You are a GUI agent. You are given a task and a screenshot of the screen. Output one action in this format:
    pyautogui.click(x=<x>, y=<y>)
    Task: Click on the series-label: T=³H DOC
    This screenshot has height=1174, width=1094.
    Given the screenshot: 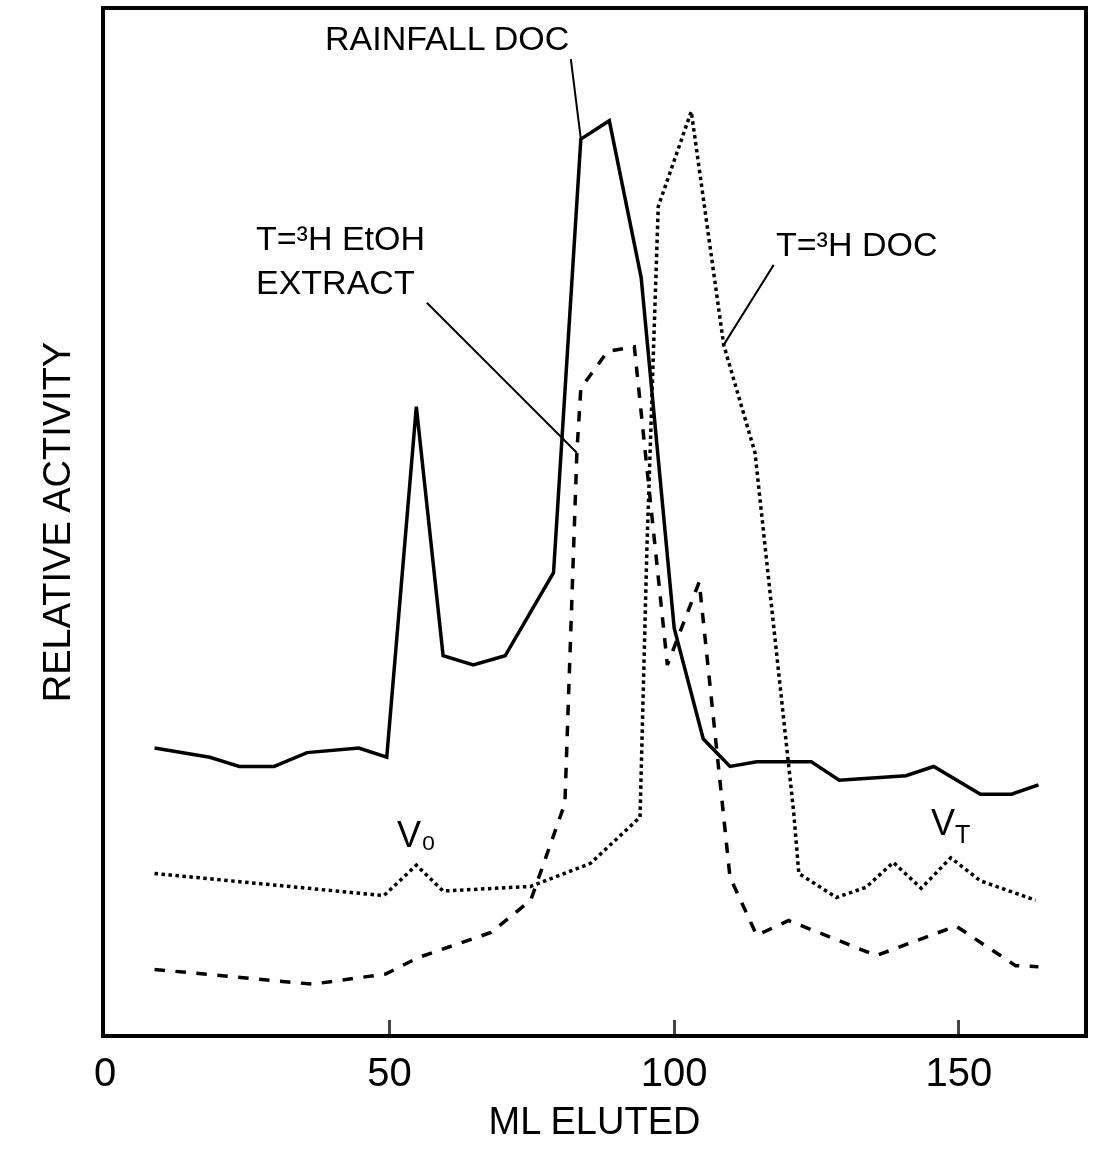 What is the action you would take?
    pyautogui.click(x=857, y=244)
    